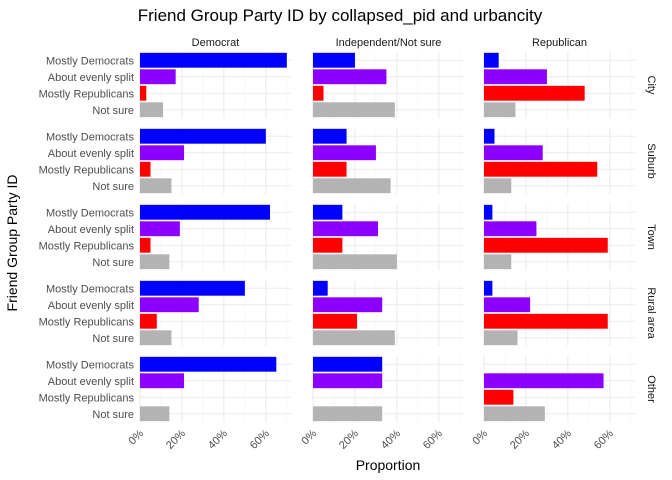  I want to click on bar-suburb-independent-not-sure-about-evenly-split, so click(344, 153).